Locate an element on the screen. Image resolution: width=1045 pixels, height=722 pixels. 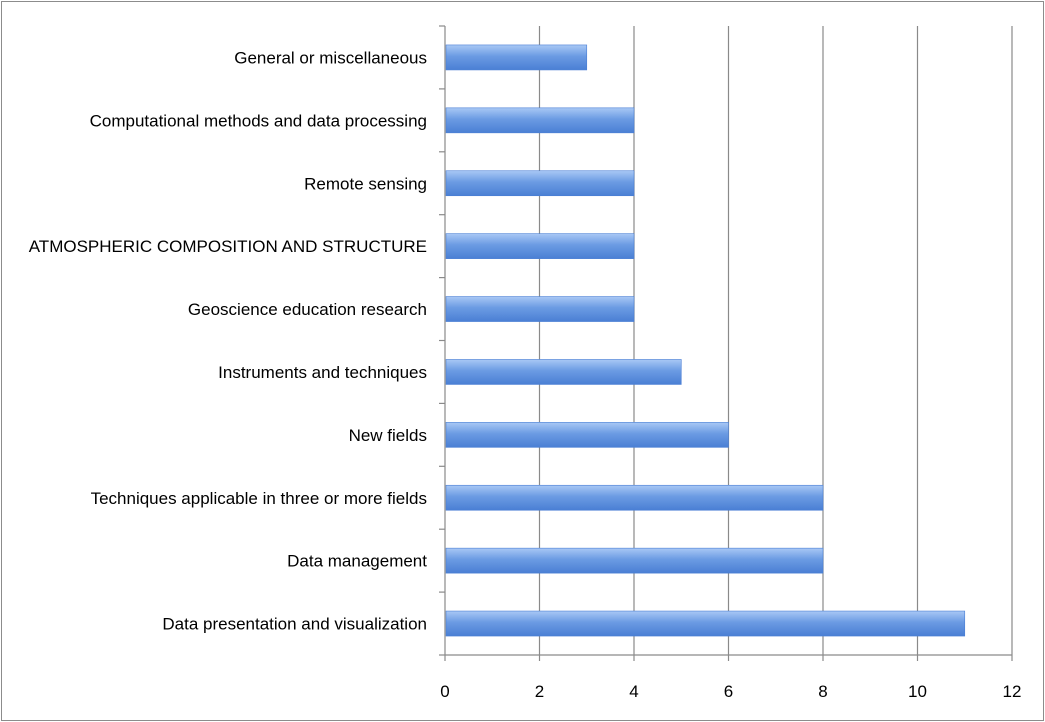
category-label: ATMOSPHERIC COMPOSITION AND STRUCTURE is located at coordinates (228, 246).